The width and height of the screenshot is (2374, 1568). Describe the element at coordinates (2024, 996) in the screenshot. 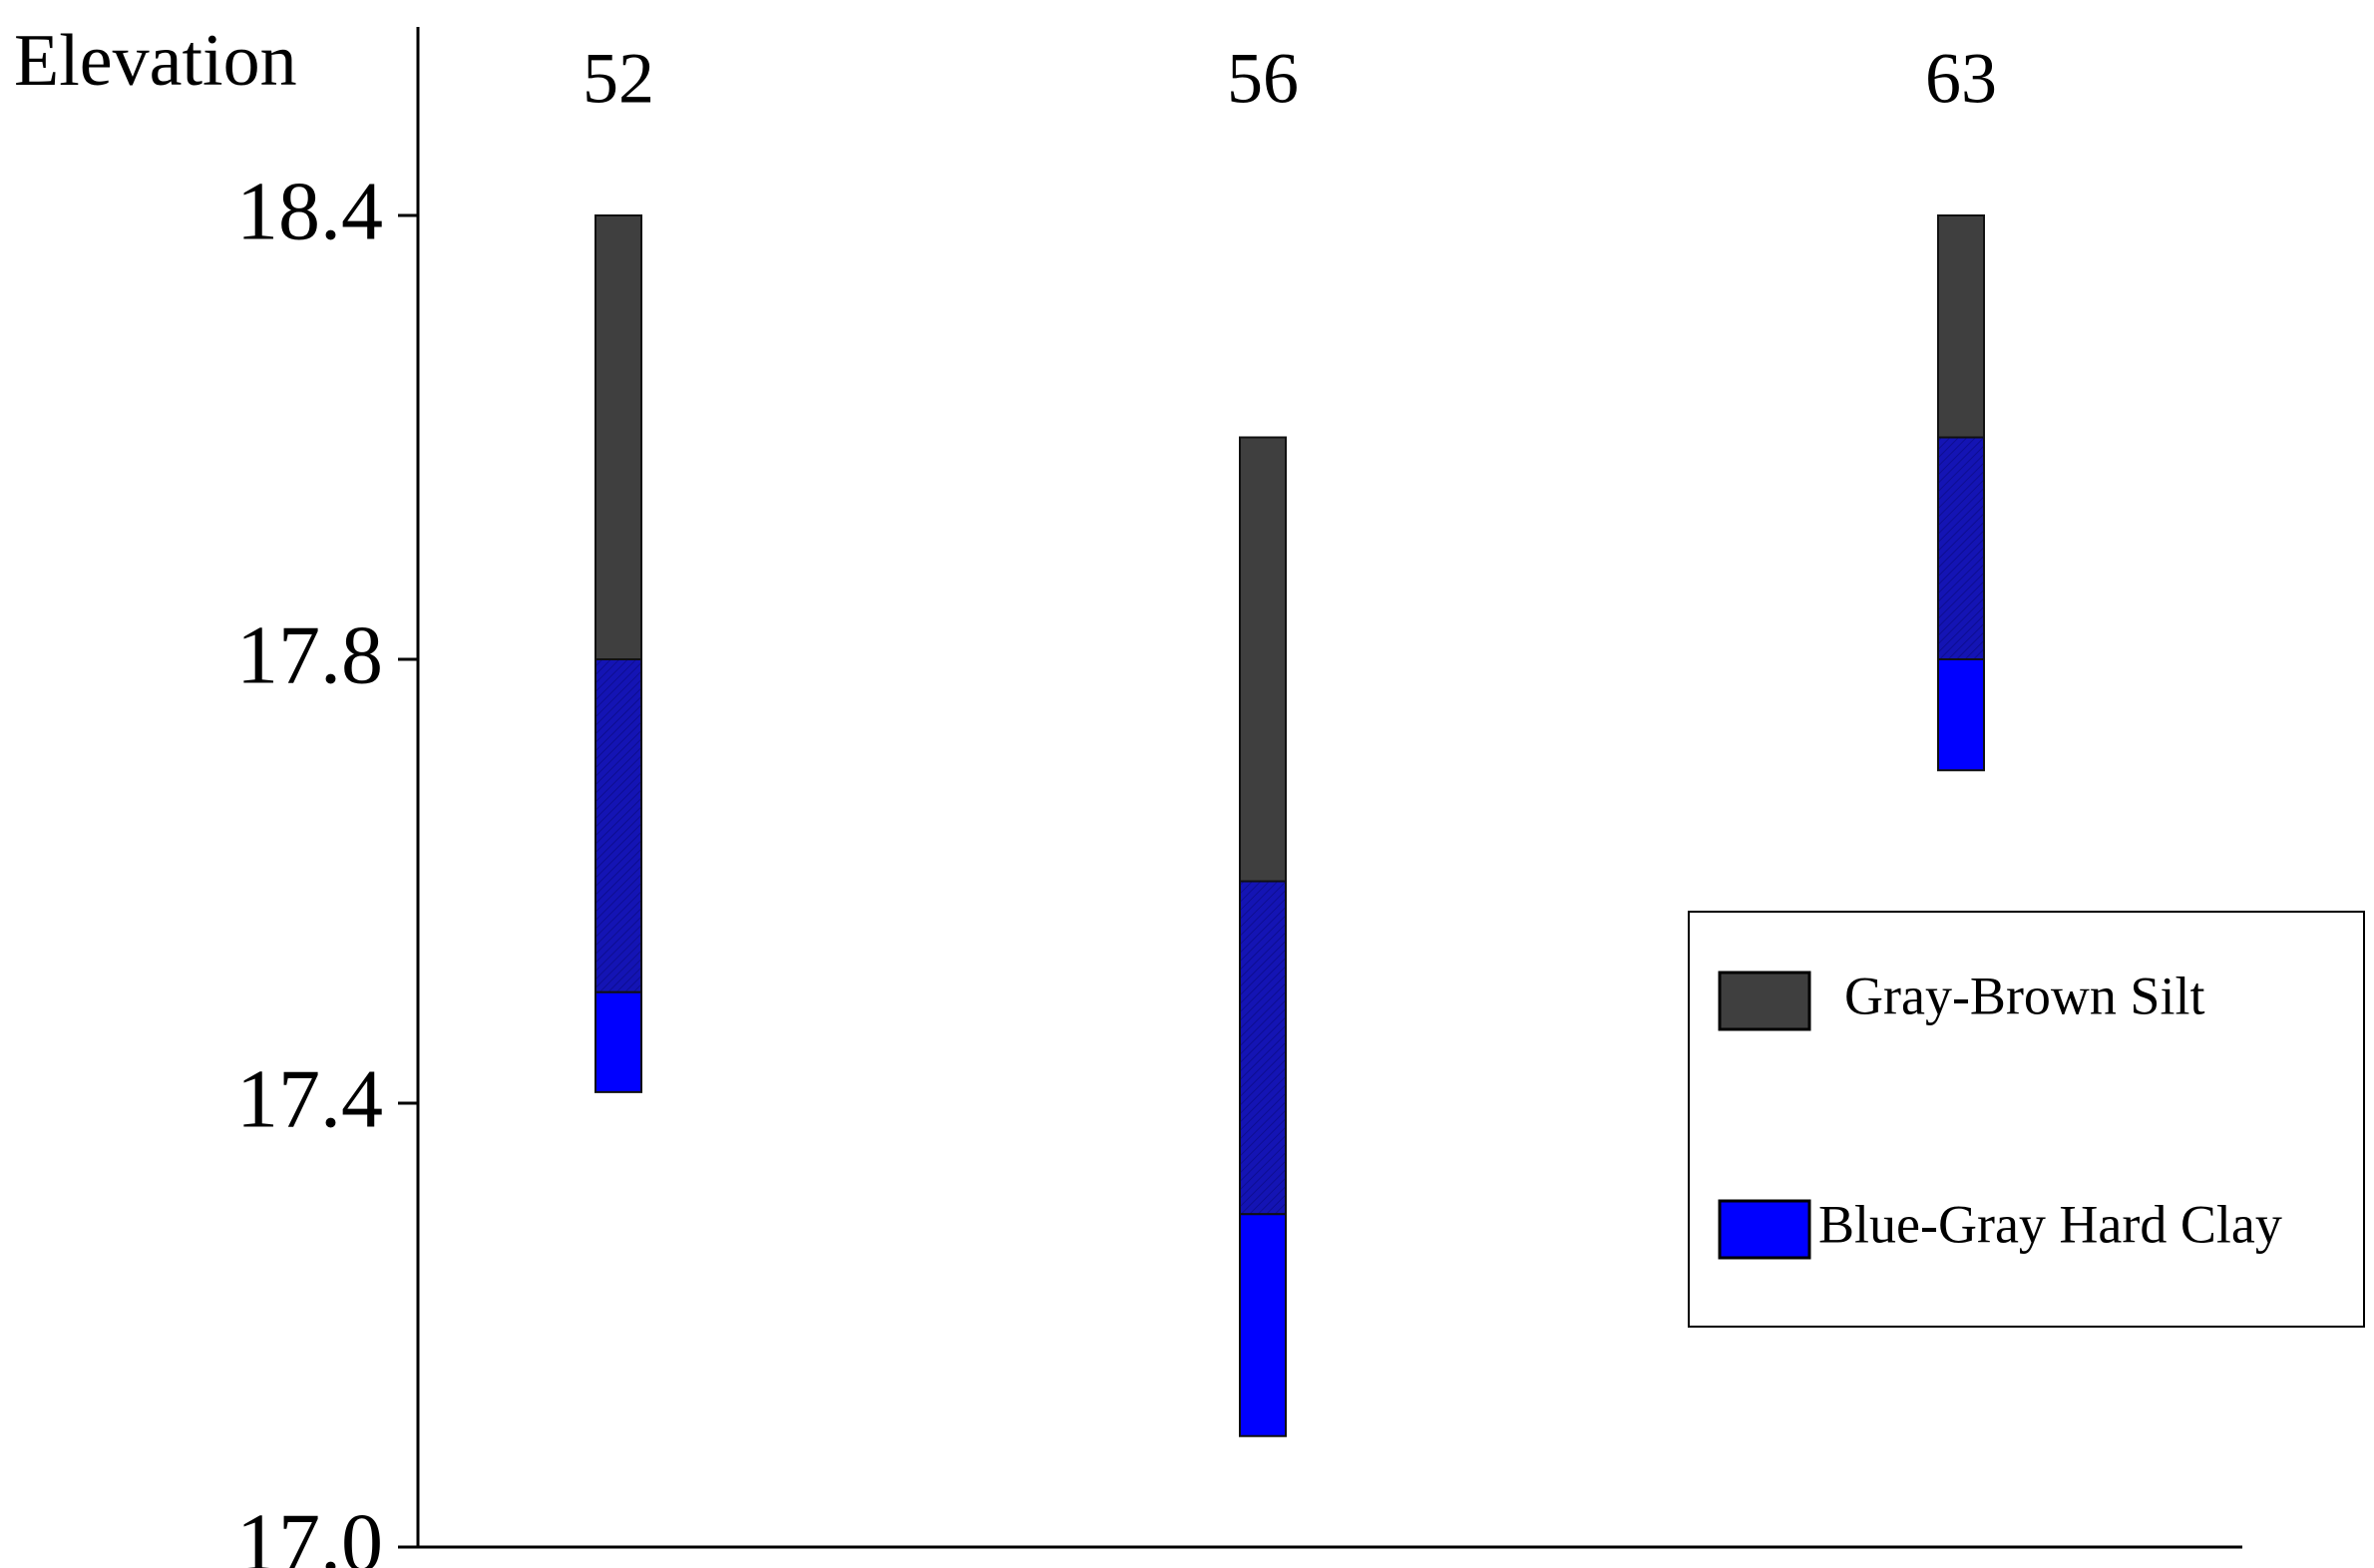

I see `legend-label: Gray-Brown Silt` at that location.